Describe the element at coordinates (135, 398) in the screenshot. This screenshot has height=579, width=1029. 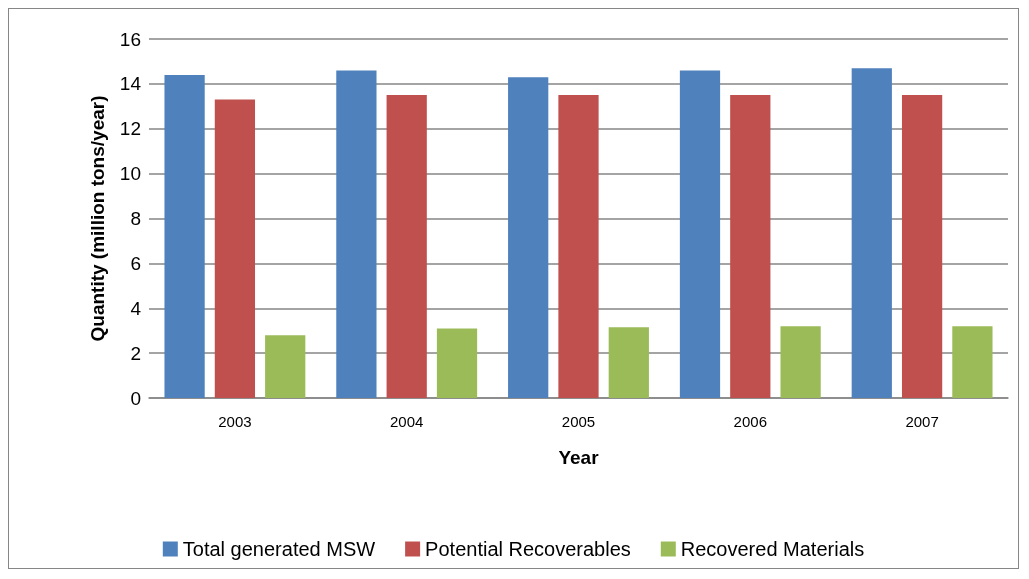
I see `y-tick-label: 0` at that location.